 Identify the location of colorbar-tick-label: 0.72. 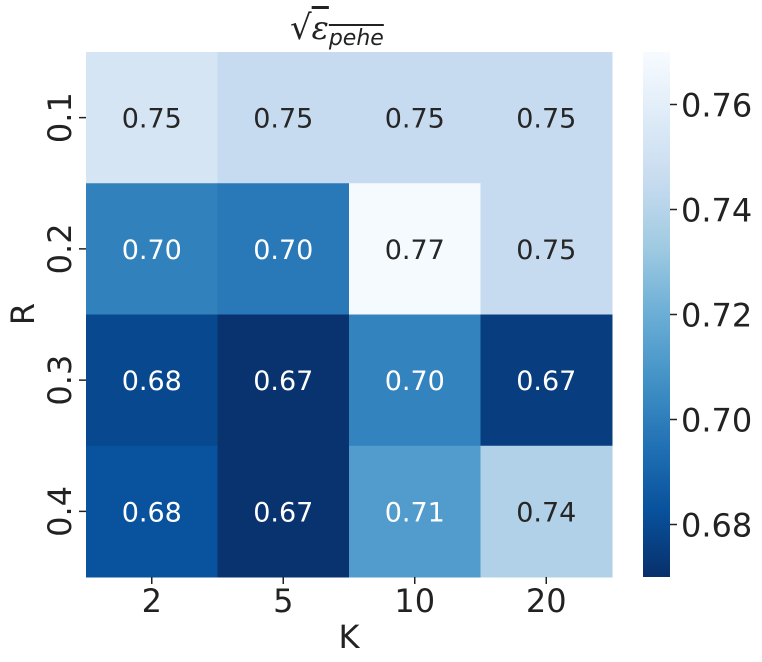
(716, 316).